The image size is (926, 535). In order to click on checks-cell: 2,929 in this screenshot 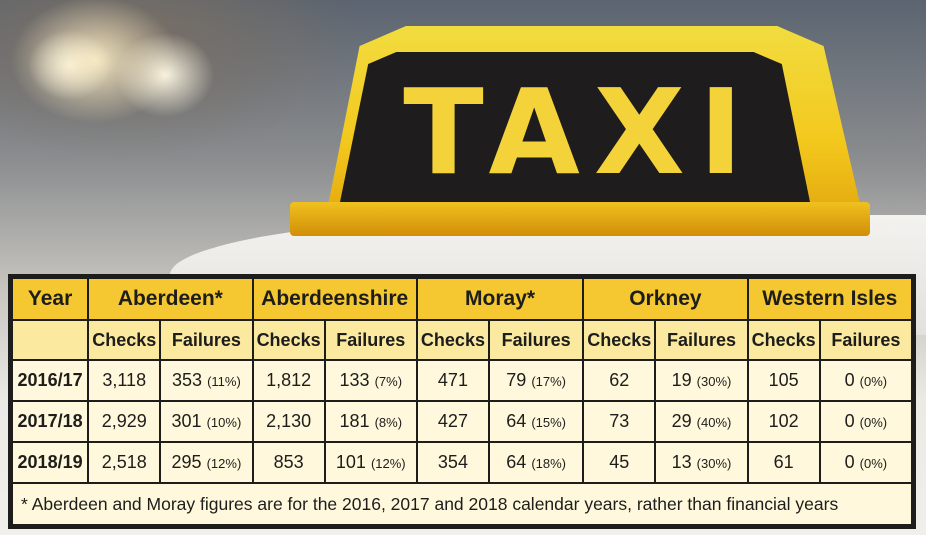, I will do `click(124, 421)`.